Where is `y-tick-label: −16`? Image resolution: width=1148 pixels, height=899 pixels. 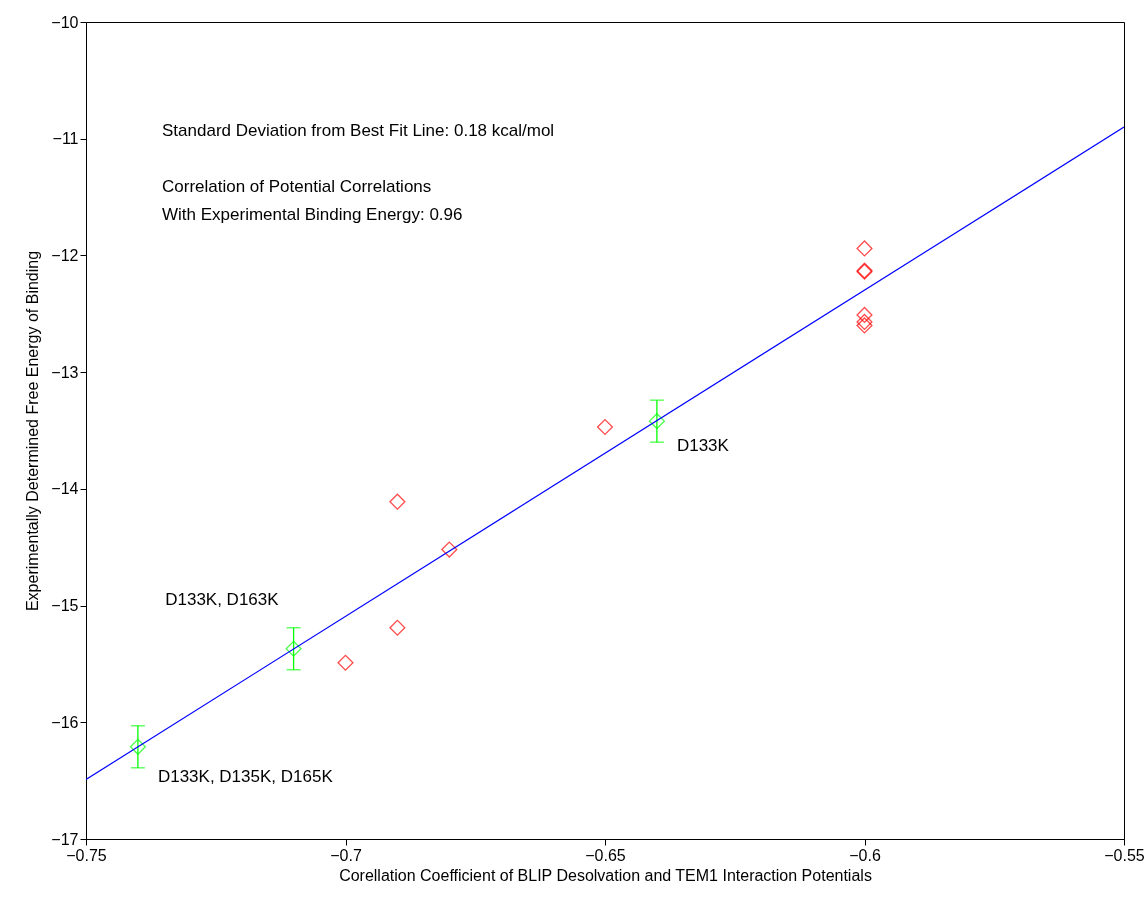
y-tick-label: −16 is located at coordinates (65, 722).